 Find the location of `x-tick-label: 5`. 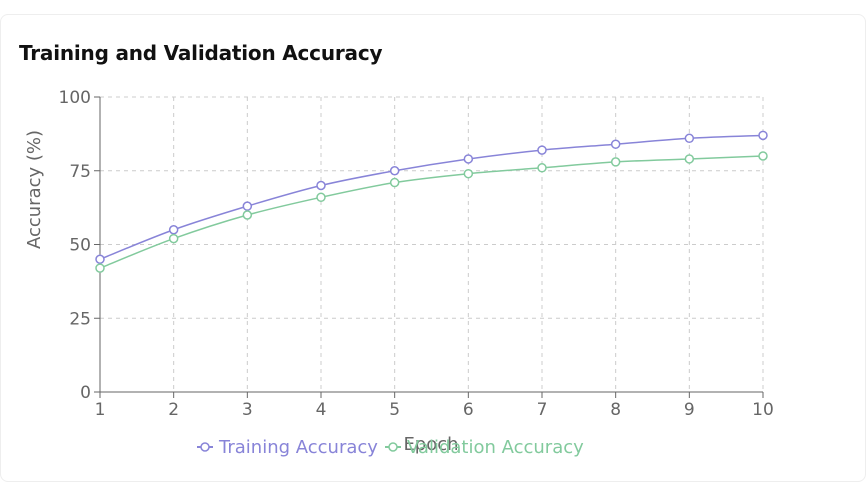

x-tick-label: 5 is located at coordinates (394, 410).